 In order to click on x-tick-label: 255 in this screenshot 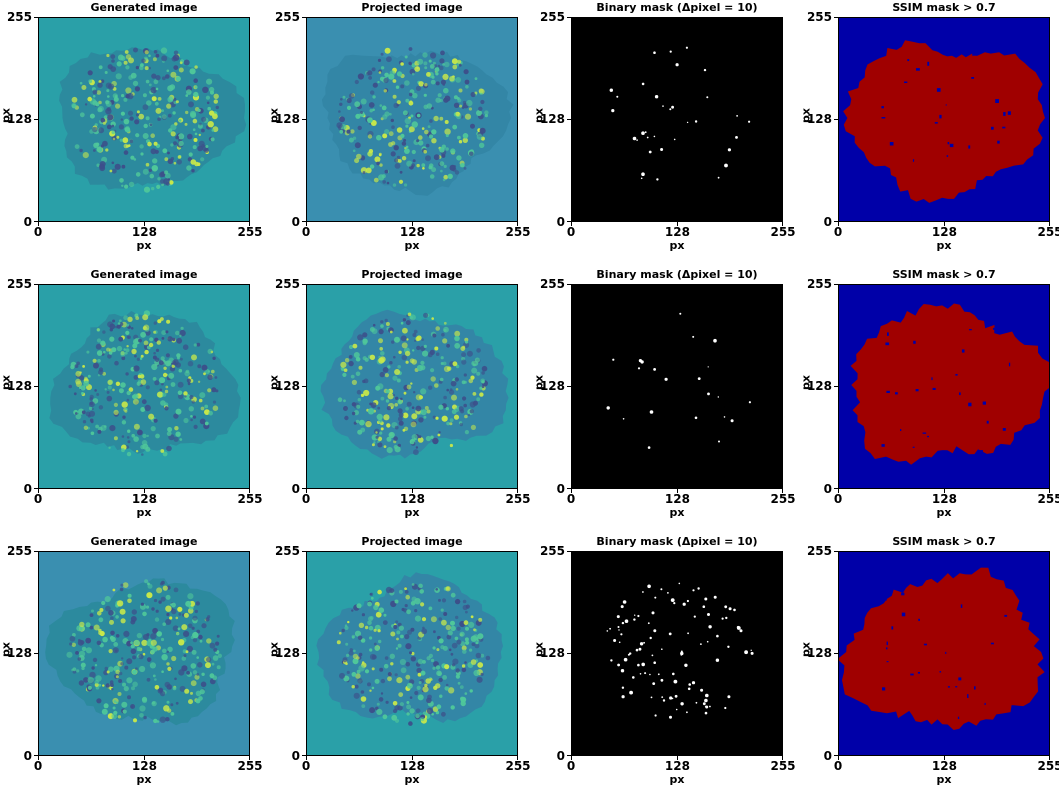, I will do `click(250, 766)`.